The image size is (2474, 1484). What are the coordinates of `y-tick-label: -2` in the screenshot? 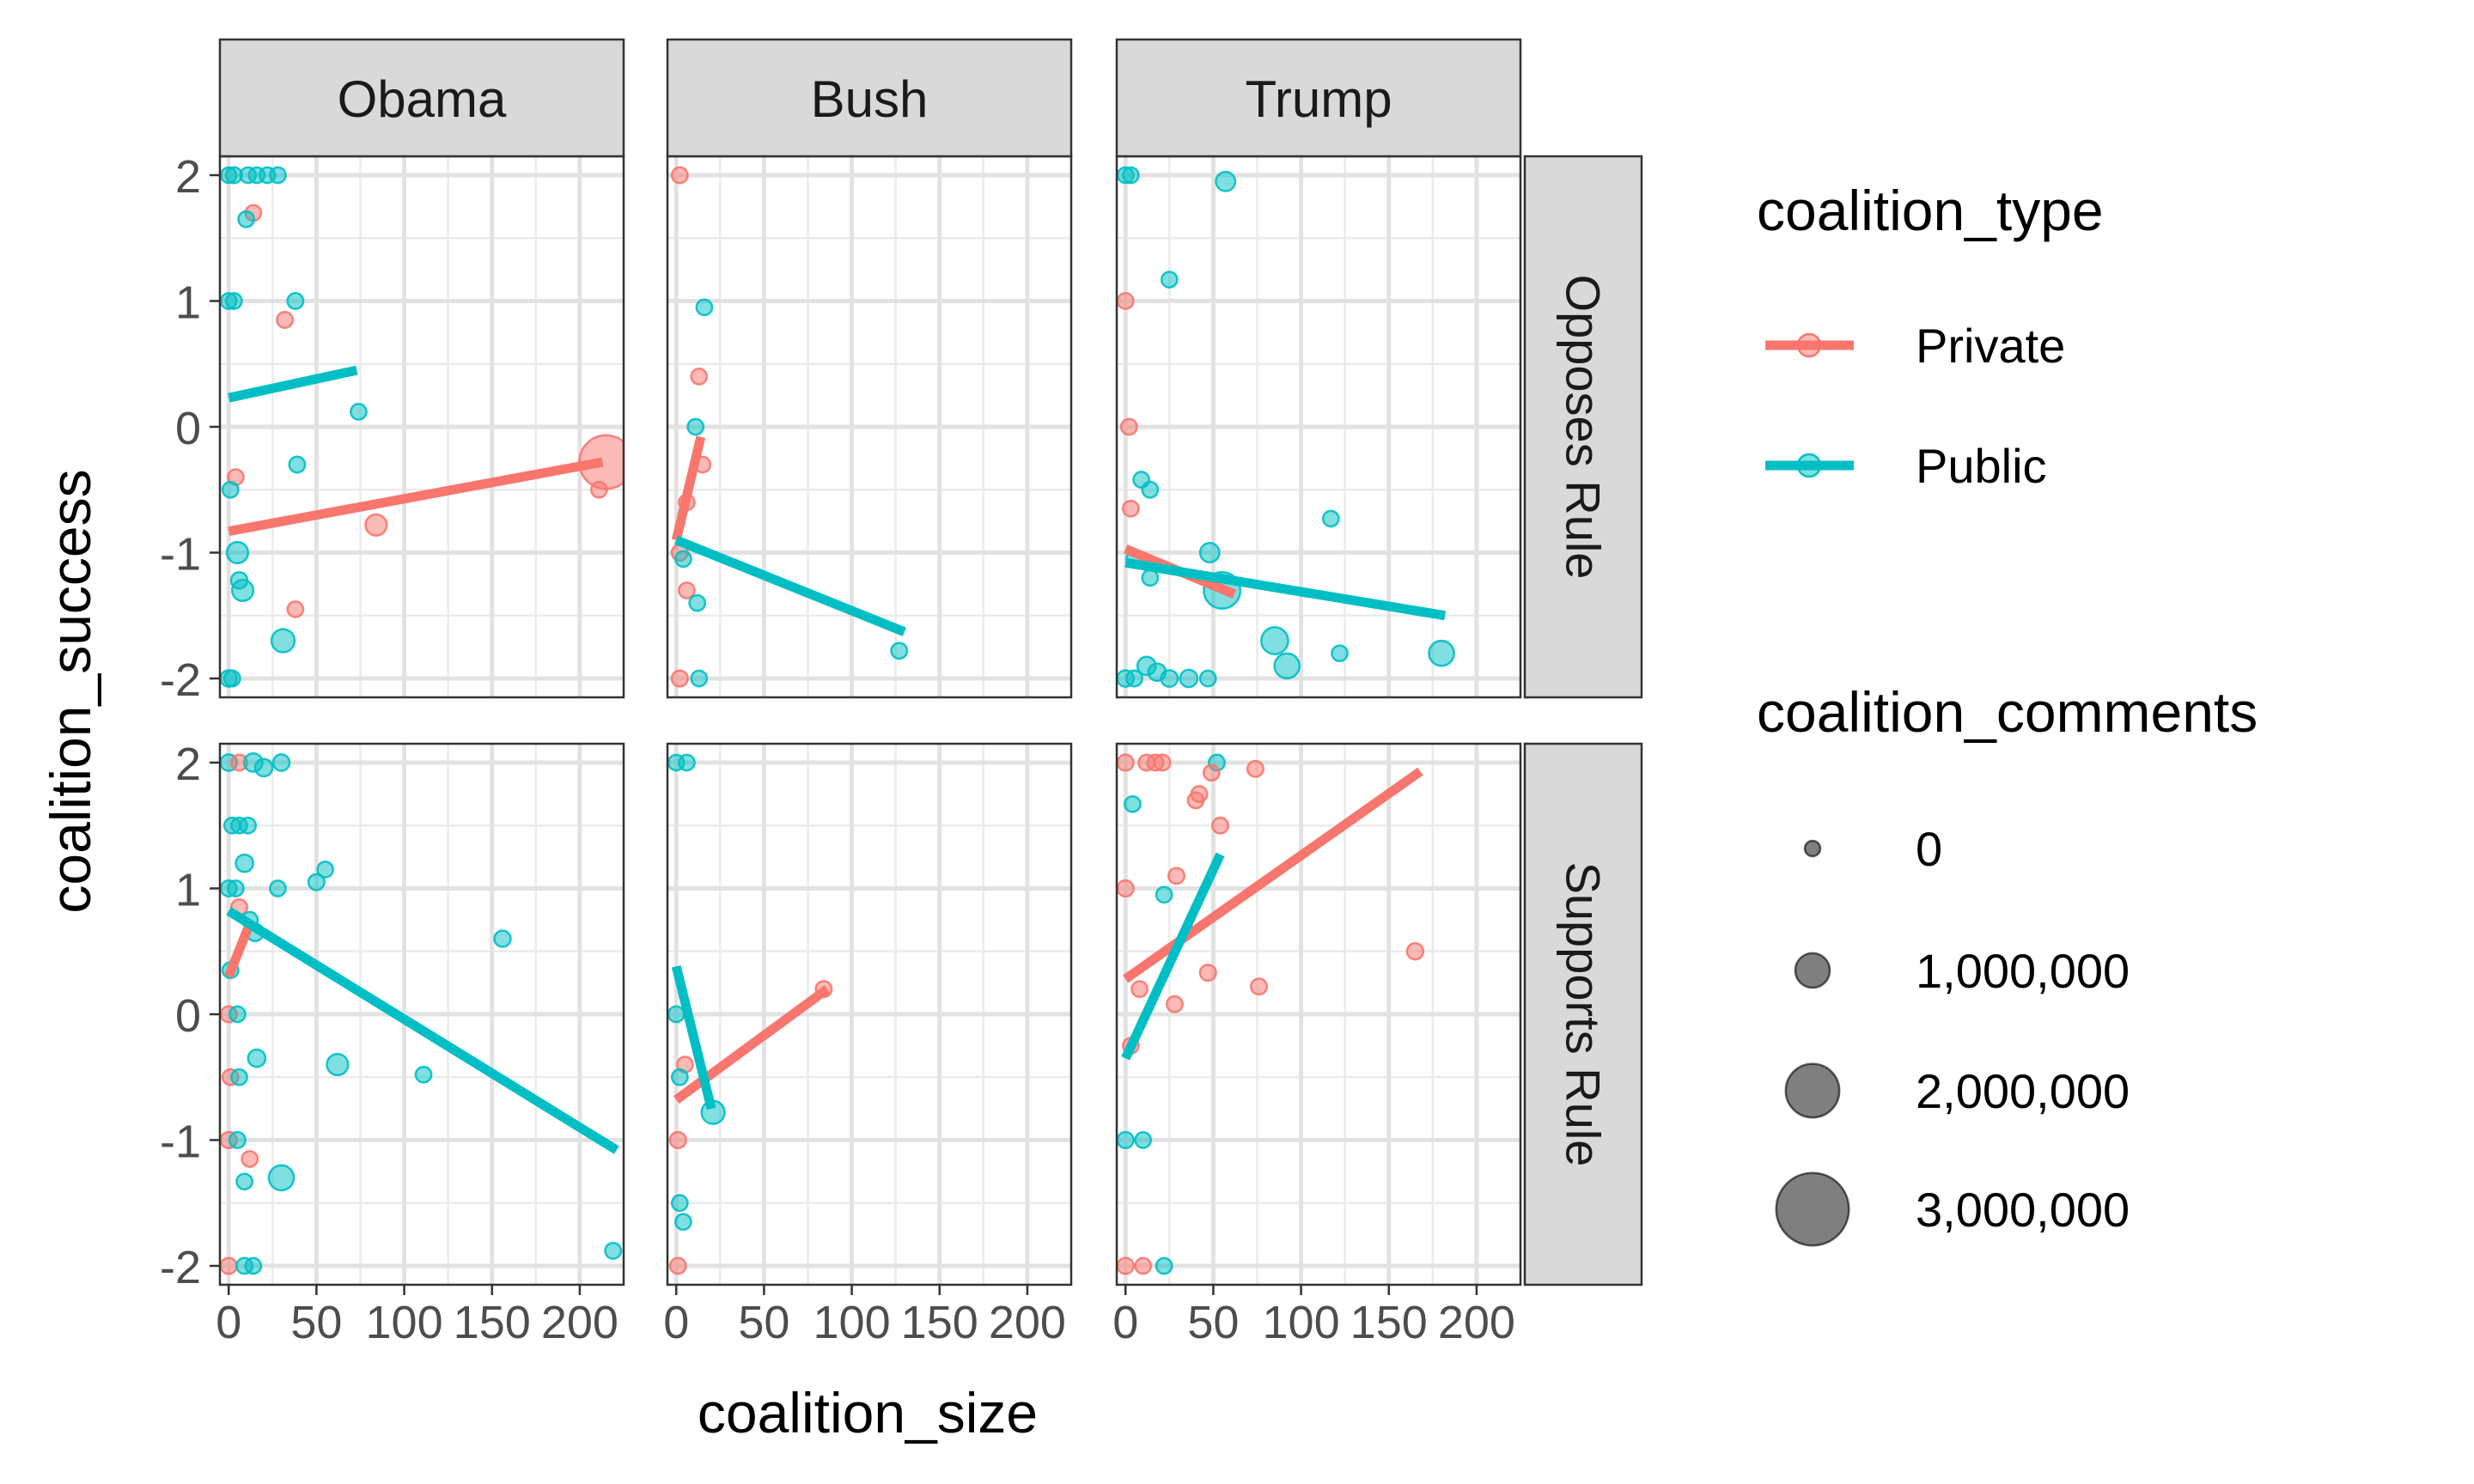 It's located at (180, 1267).